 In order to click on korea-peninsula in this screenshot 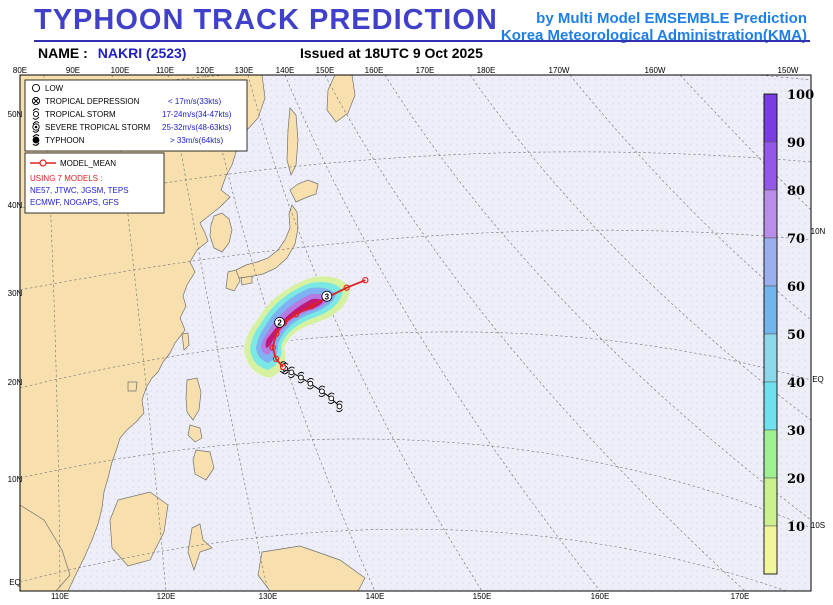, I will do `click(221, 232)`.